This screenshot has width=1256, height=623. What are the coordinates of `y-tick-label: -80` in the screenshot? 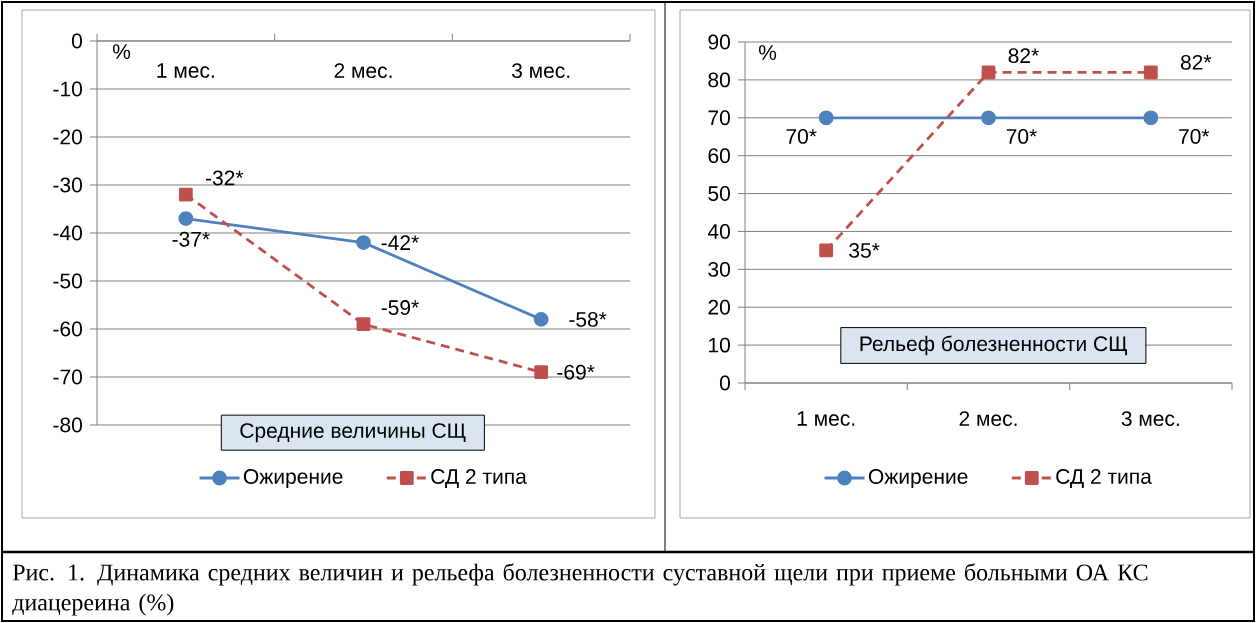 It's located at (67, 425).